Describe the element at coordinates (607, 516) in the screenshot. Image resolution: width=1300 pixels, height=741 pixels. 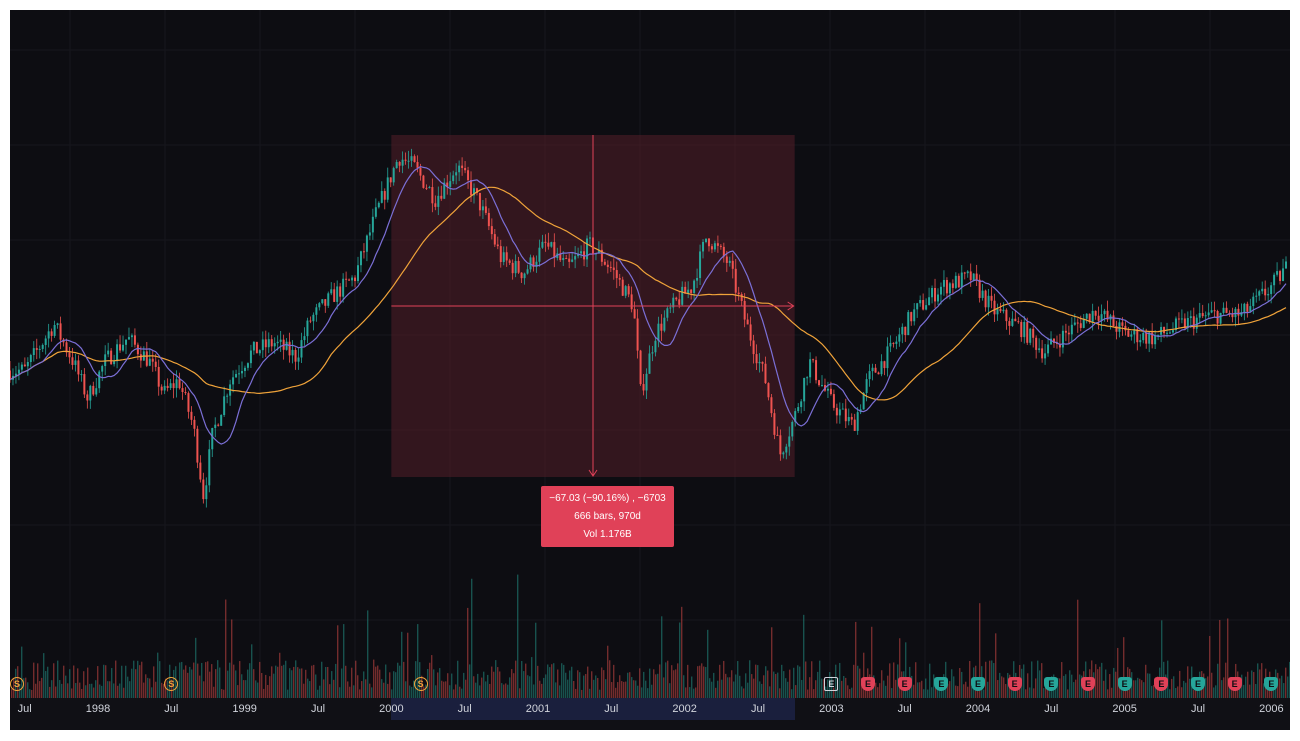
I see `measure-bars-text: 666 bars, 970d` at that location.